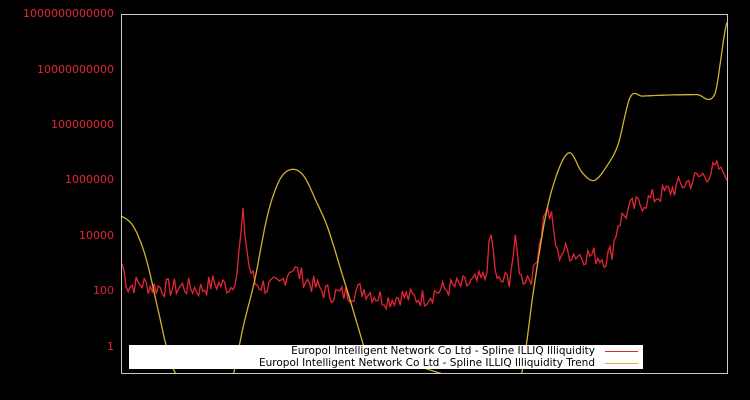 This screenshot has height=400, width=750. I want to click on y-tick-label: 1000000, so click(89, 179).